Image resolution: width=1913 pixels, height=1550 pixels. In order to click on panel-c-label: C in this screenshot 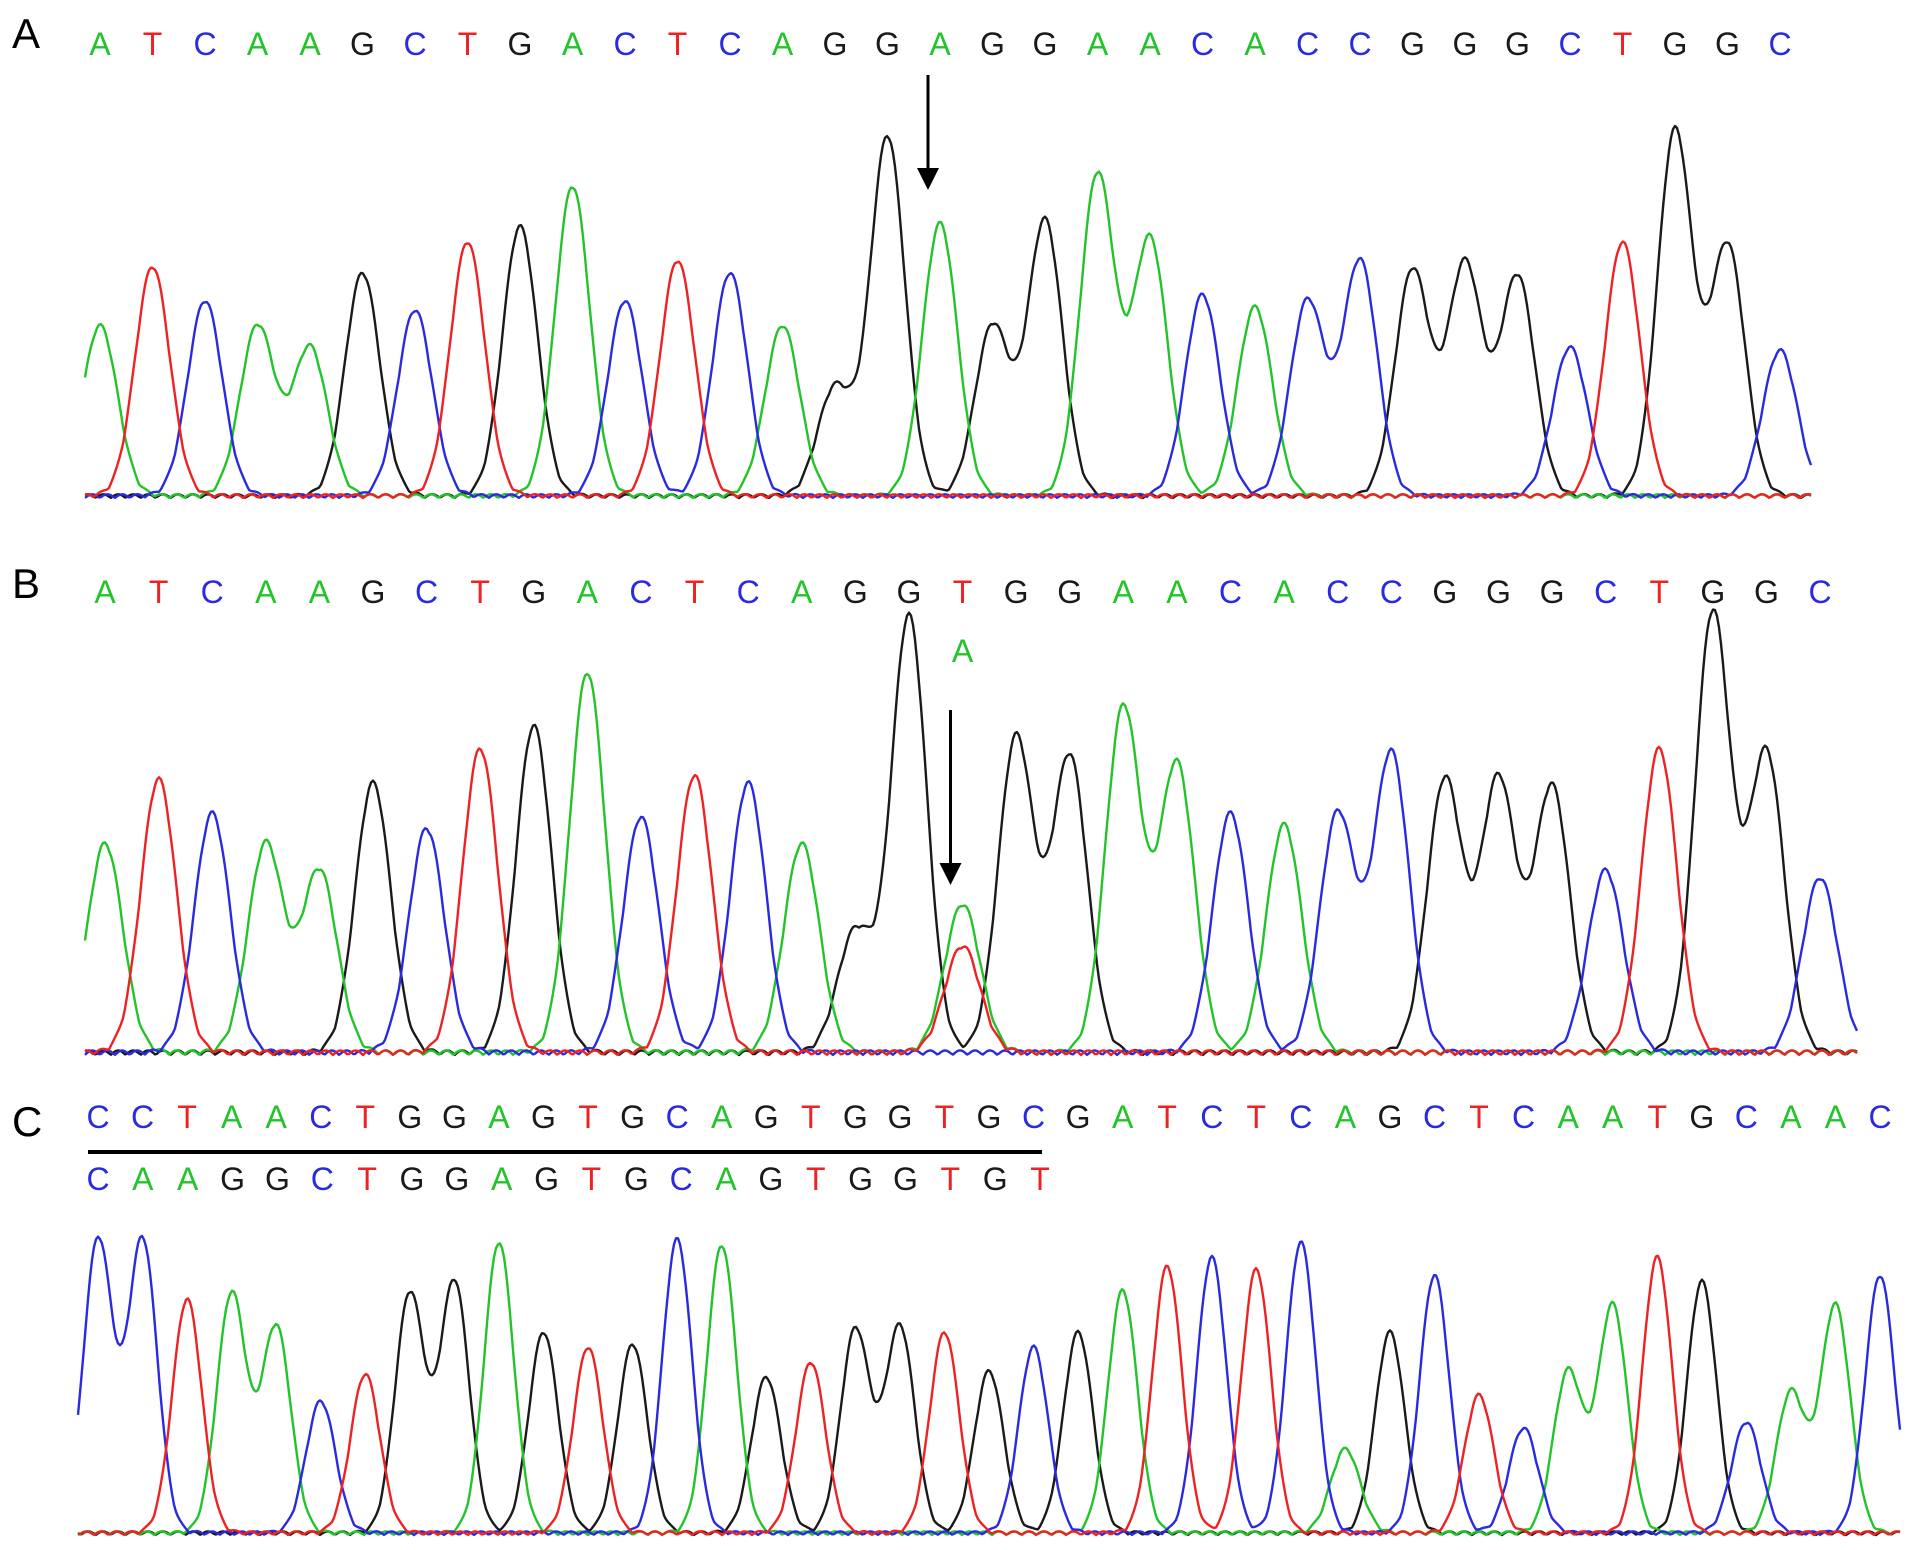, I will do `click(27, 1121)`.